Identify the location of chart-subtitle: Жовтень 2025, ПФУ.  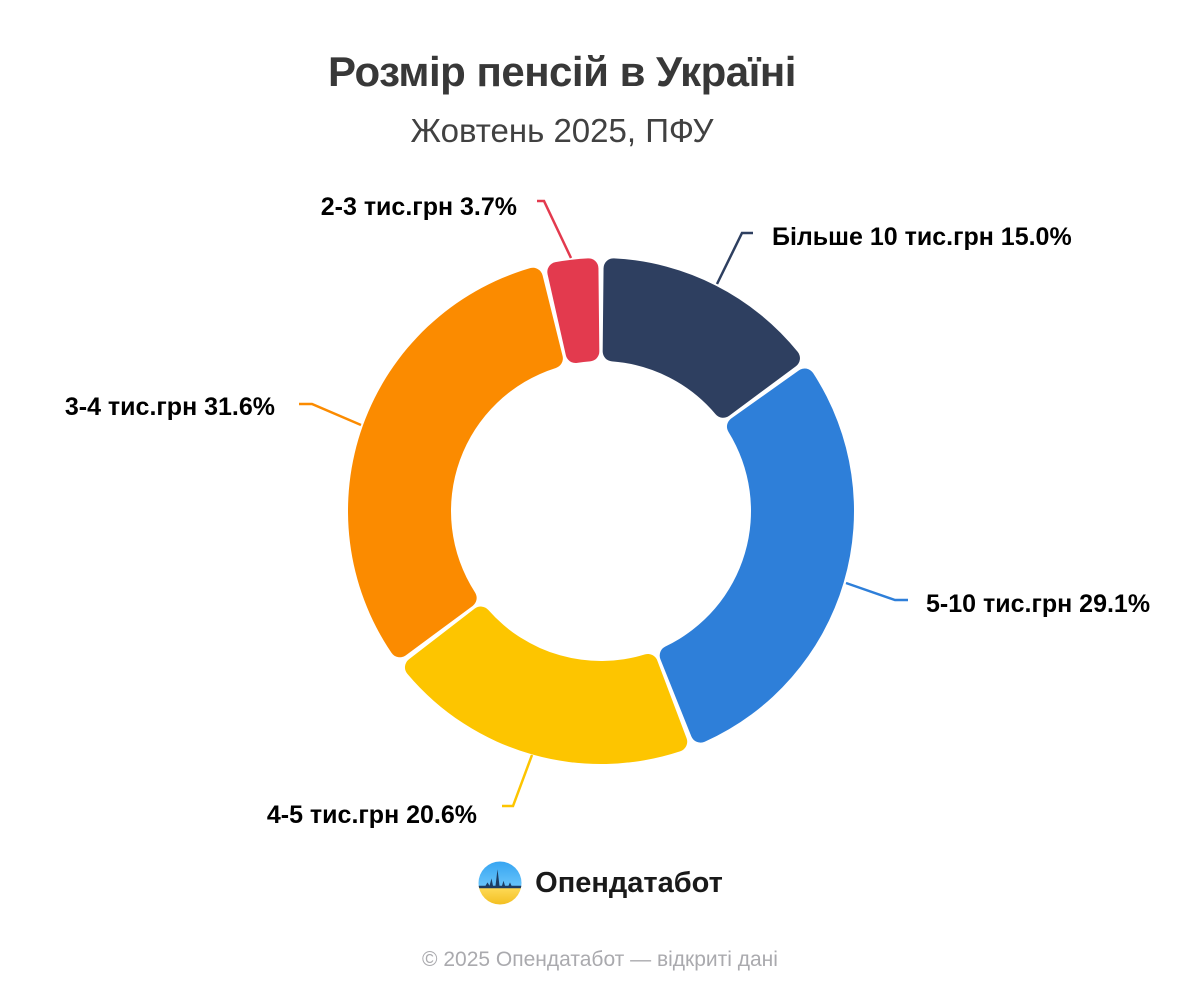
(562, 130).